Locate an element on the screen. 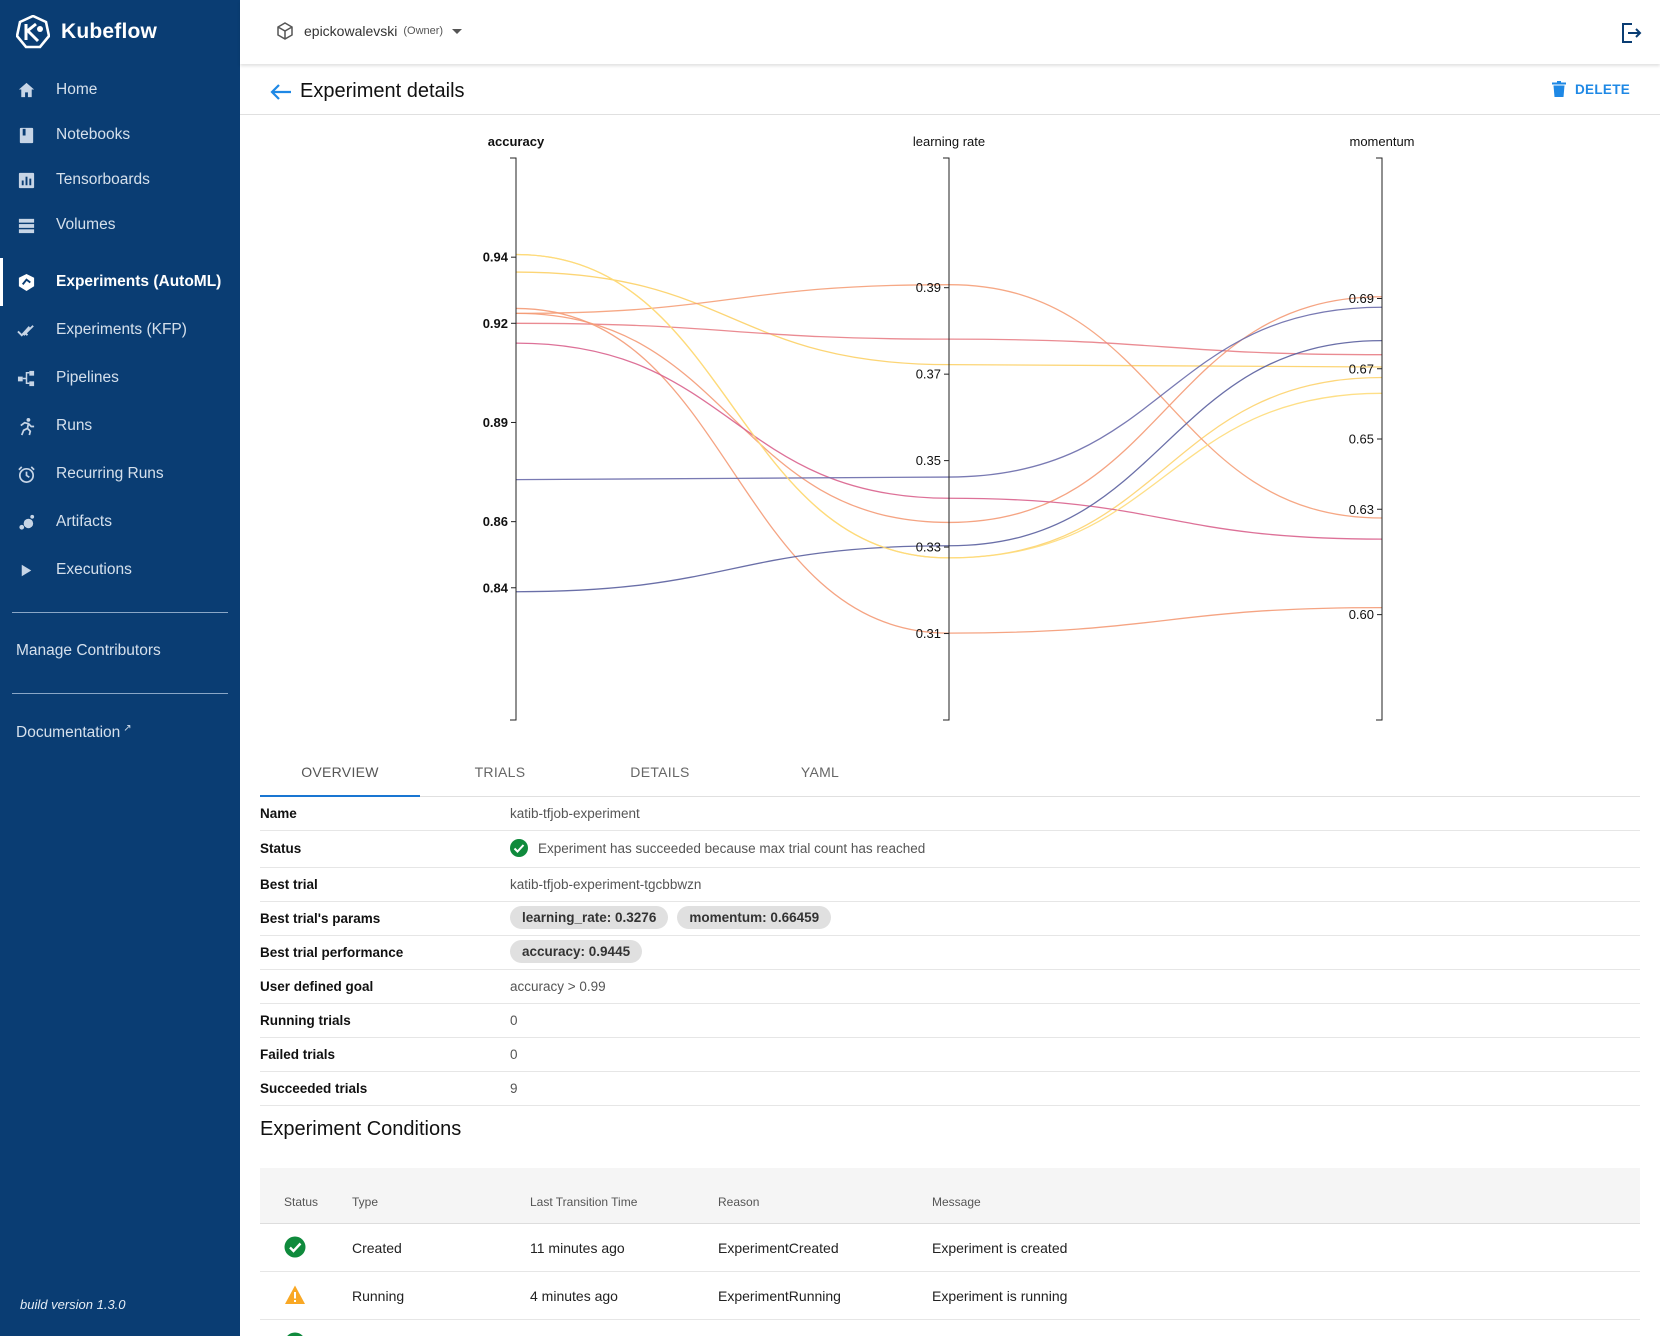 This screenshot has height=1336, width=1660. row-label: Best trial performance is located at coordinates (332, 952).